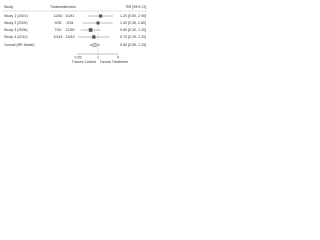  I want to click on column-header: Treatment, so click(58, 7).